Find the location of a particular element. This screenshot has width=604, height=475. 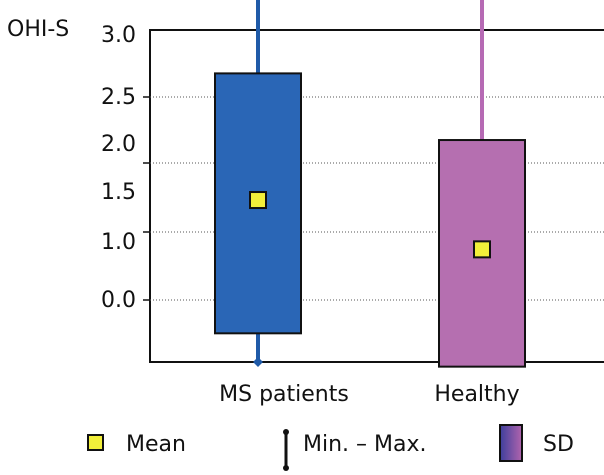

min-marker is located at coordinates (258, 362).